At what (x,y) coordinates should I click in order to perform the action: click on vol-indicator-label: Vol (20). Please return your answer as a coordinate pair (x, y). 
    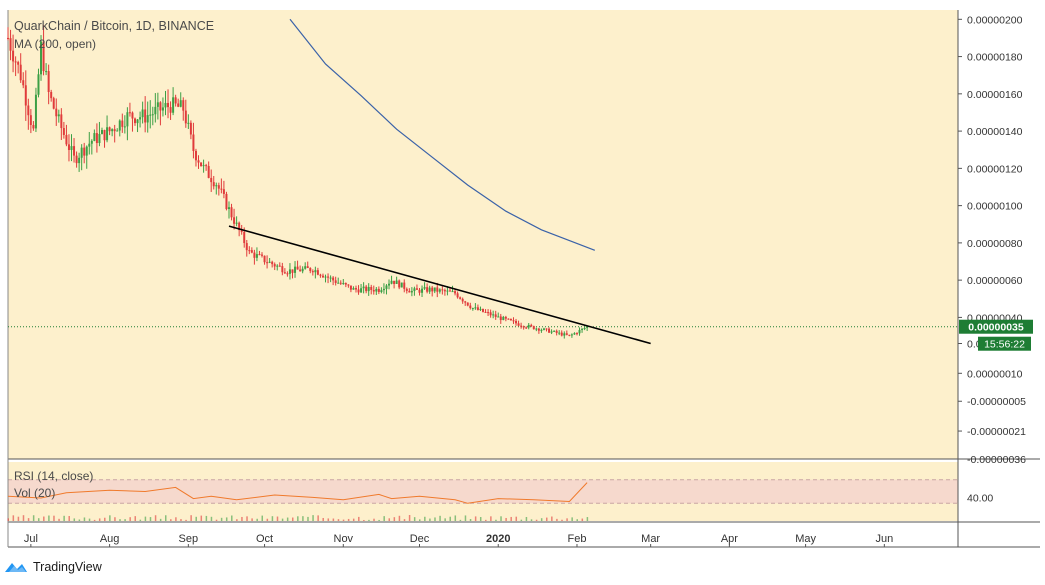
    Looking at the image, I should click on (35, 493).